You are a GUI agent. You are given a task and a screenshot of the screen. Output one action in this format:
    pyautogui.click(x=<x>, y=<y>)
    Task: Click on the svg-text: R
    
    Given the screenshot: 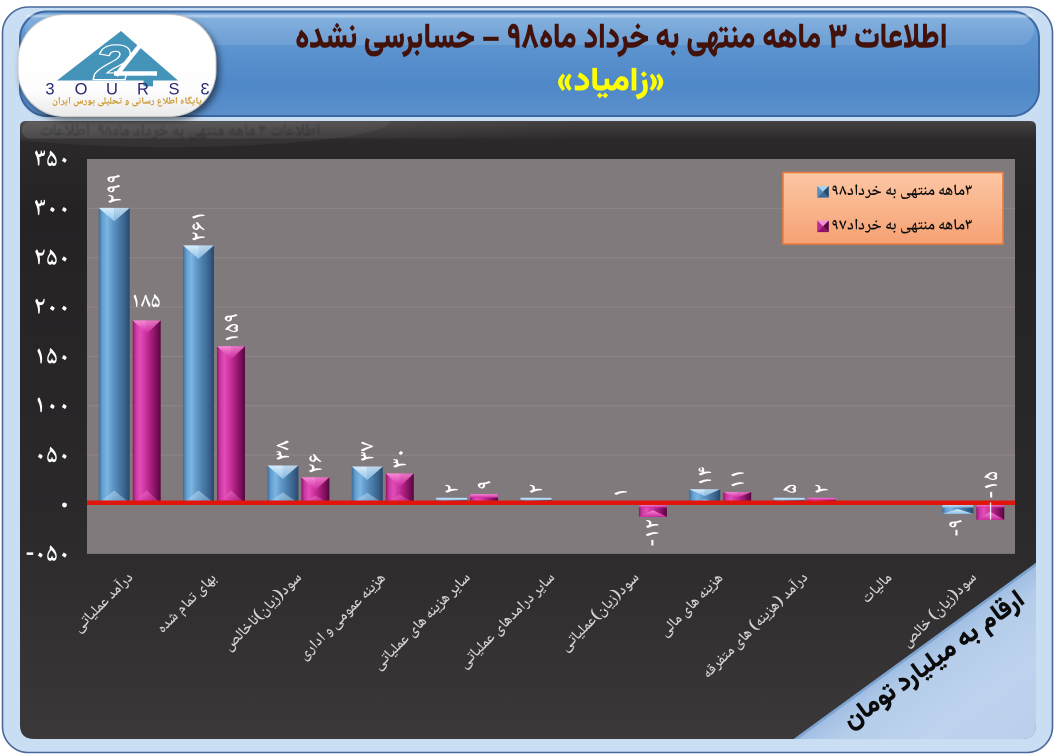 What is the action you would take?
    pyautogui.click(x=143, y=90)
    